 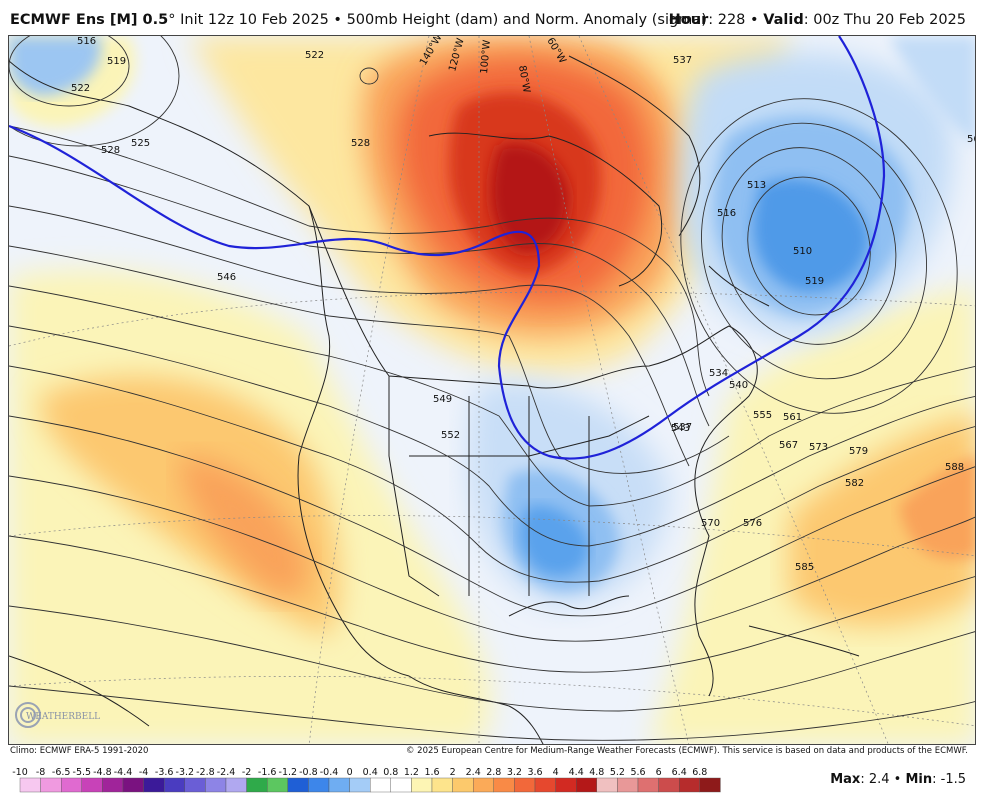 I want to click on contour-label-519b: 519, so click(x=814, y=281).